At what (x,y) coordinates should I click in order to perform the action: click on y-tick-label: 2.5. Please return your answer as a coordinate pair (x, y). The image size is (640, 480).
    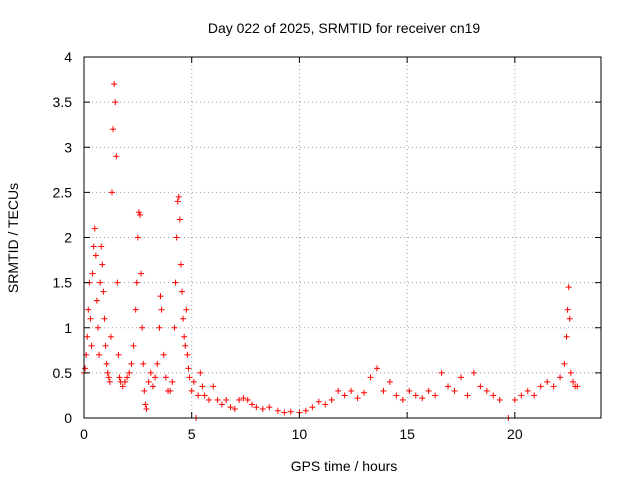
    Looking at the image, I should click on (63, 192).